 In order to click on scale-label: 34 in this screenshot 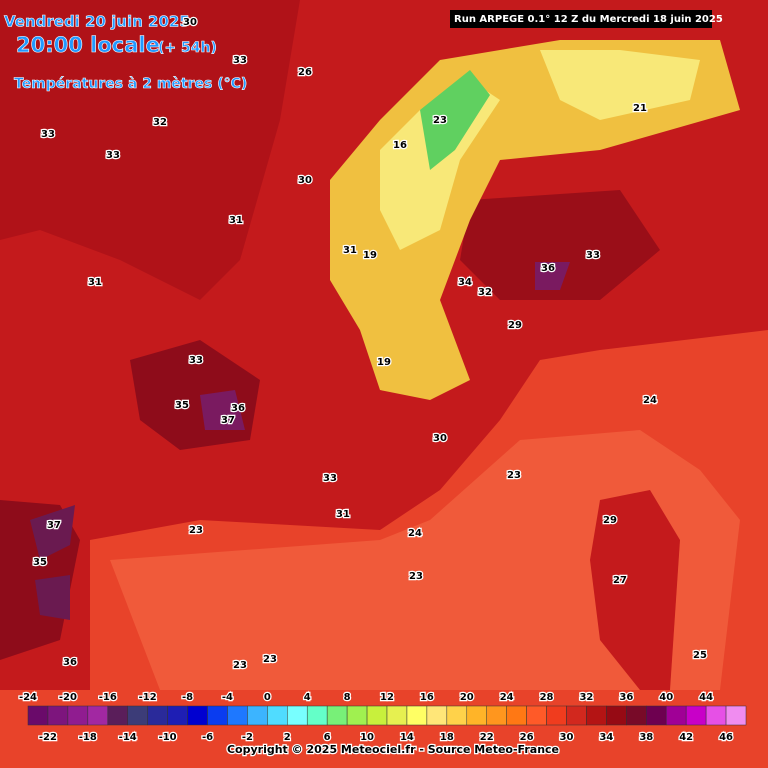, I will do `click(606, 737)`.